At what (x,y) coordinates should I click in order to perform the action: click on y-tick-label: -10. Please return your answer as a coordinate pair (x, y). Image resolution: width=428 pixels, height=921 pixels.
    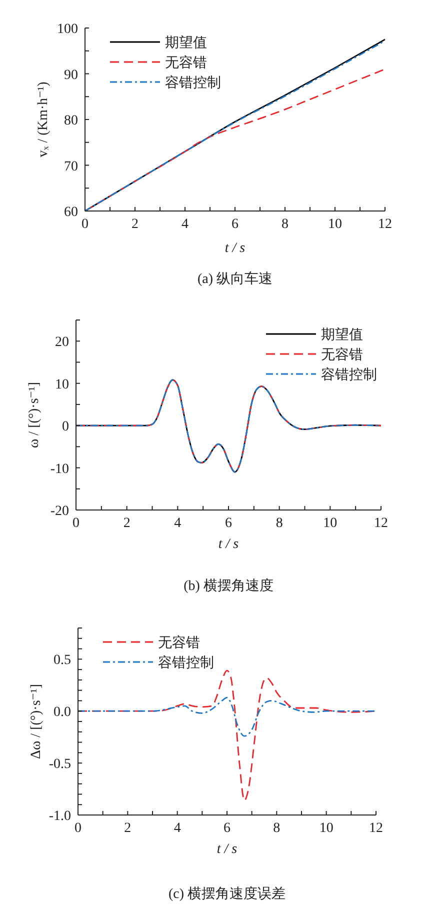
    Looking at the image, I should click on (59, 469).